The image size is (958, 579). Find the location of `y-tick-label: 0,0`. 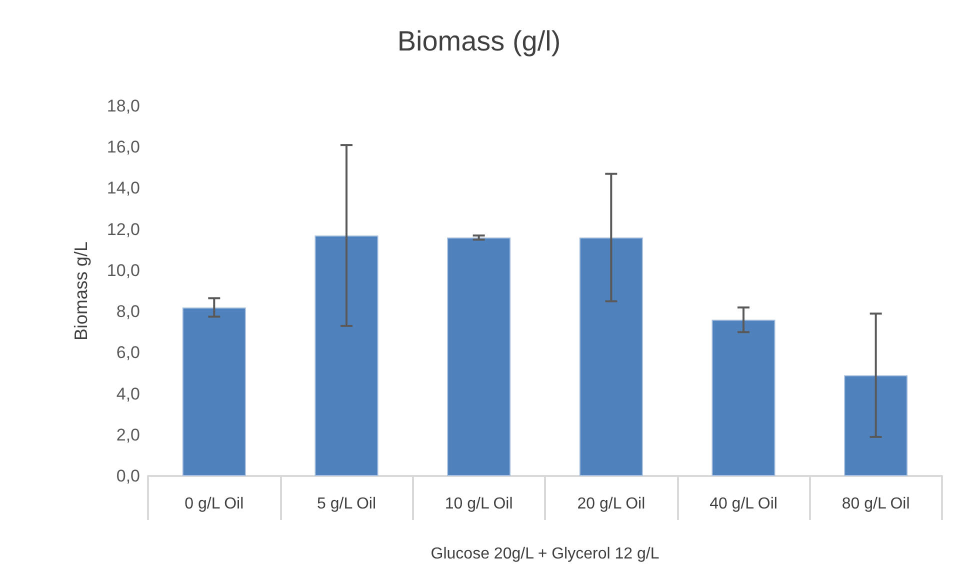

y-tick-label: 0,0 is located at coordinates (128, 476).